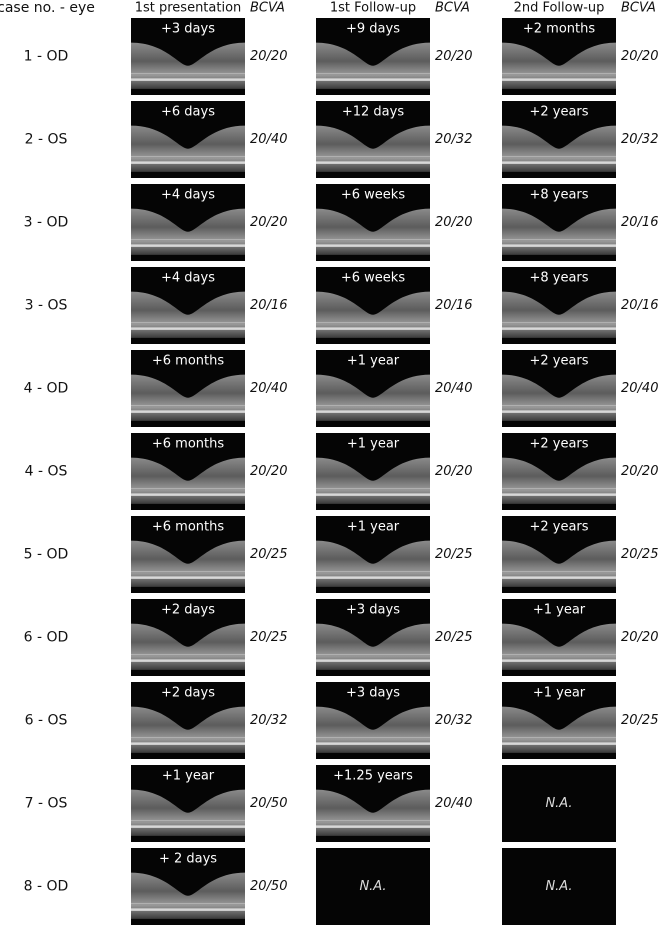 Image resolution: width=660 pixels, height=929 pixels. What do you see at coordinates (46, 638) in the screenshot?
I see `case-label: 6 - OD` at bounding box center [46, 638].